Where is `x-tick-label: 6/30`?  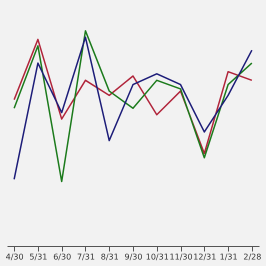 x-tick-label: 6/30 is located at coordinates (62, 257).